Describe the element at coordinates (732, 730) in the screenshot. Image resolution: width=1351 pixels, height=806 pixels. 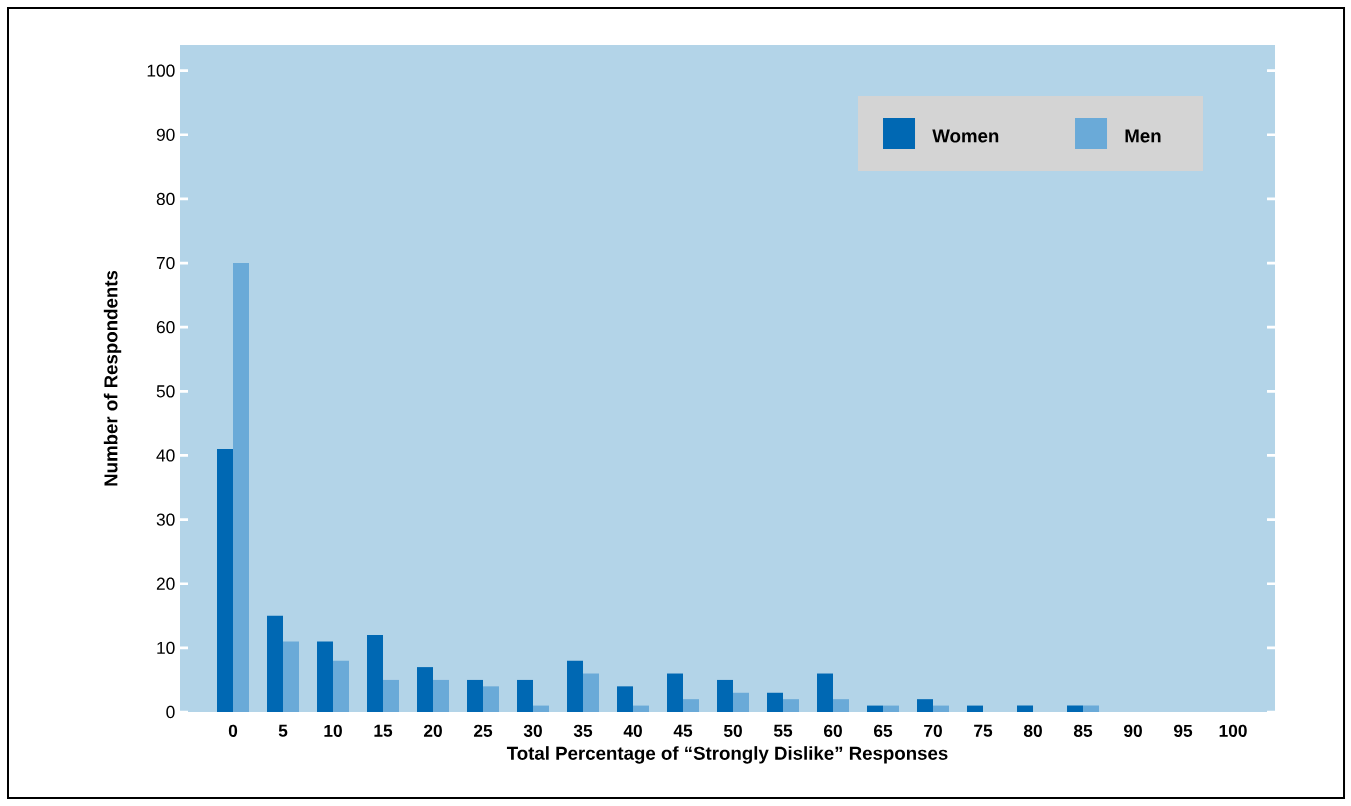
I see `x-tick-label: 50` at that location.